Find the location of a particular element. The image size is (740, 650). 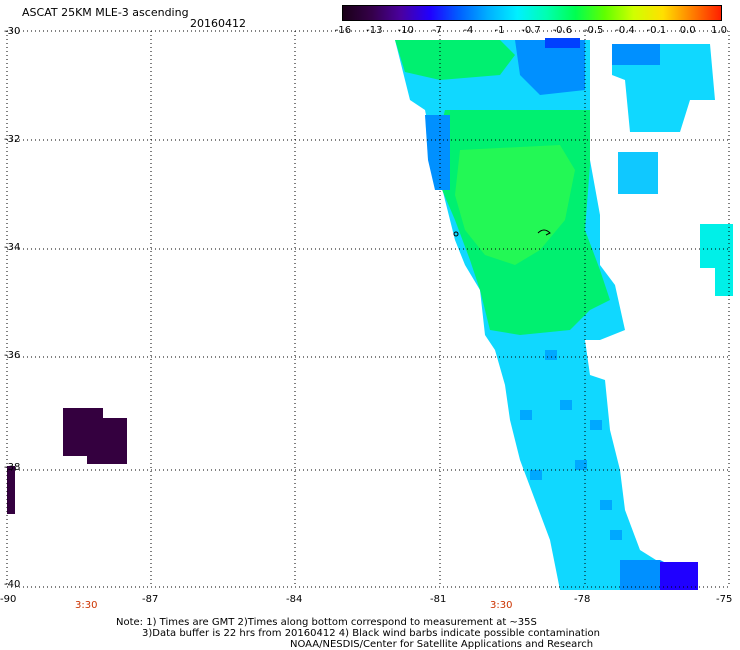

lon-label-90: -90 is located at coordinates (8, 599).